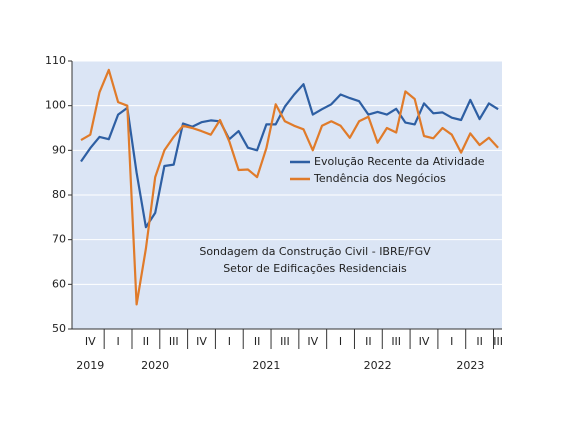 This screenshot has height=424, width=571. Describe the element at coordinates (55, 60) in the screenshot. I see `y-tick-label: 110` at that location.